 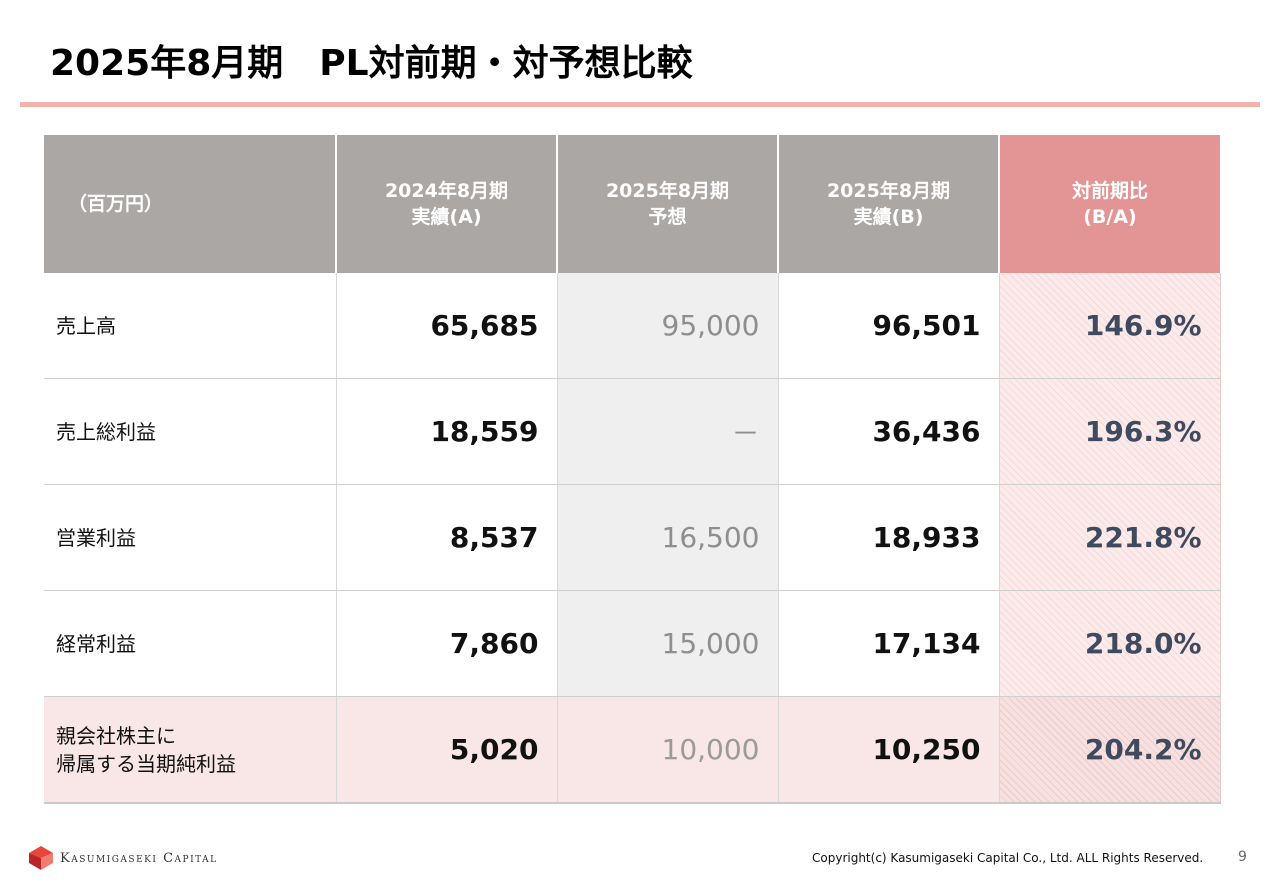 What do you see at coordinates (447, 537) in the screenshot?
I see `cell-actual-2024: 8,537` at bounding box center [447, 537].